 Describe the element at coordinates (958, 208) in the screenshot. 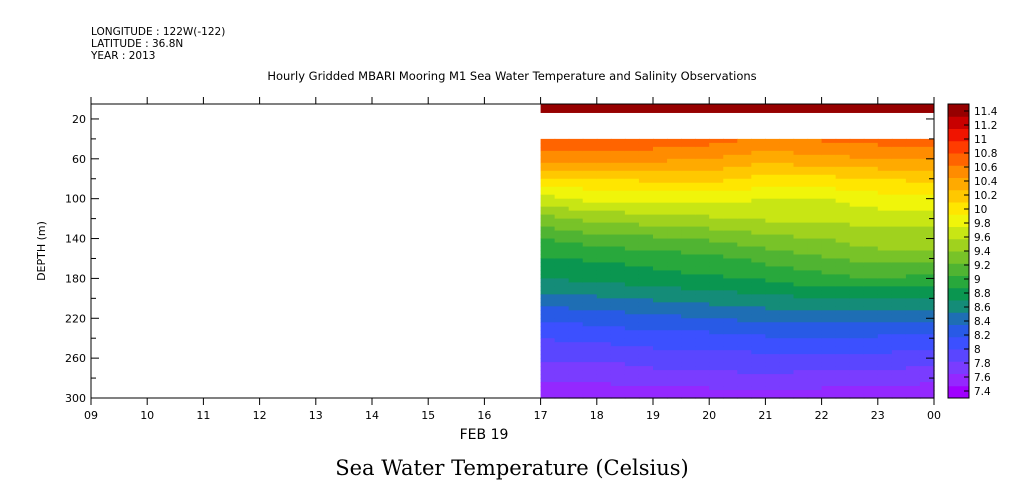

I see `colorbar-swatch` at that location.